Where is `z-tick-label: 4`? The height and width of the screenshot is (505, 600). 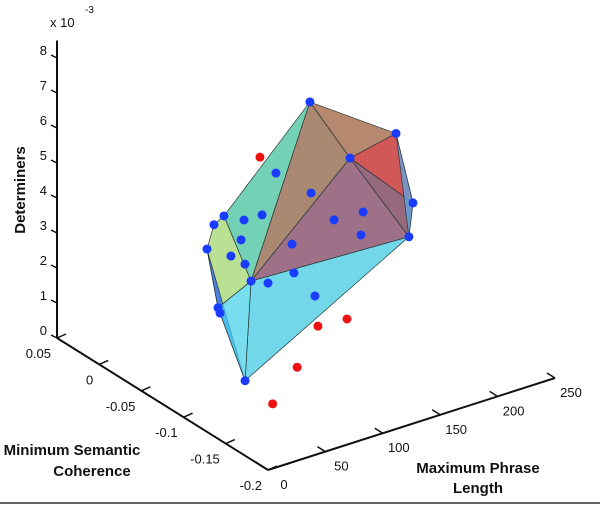
z-tick-label: 4 is located at coordinates (43, 190).